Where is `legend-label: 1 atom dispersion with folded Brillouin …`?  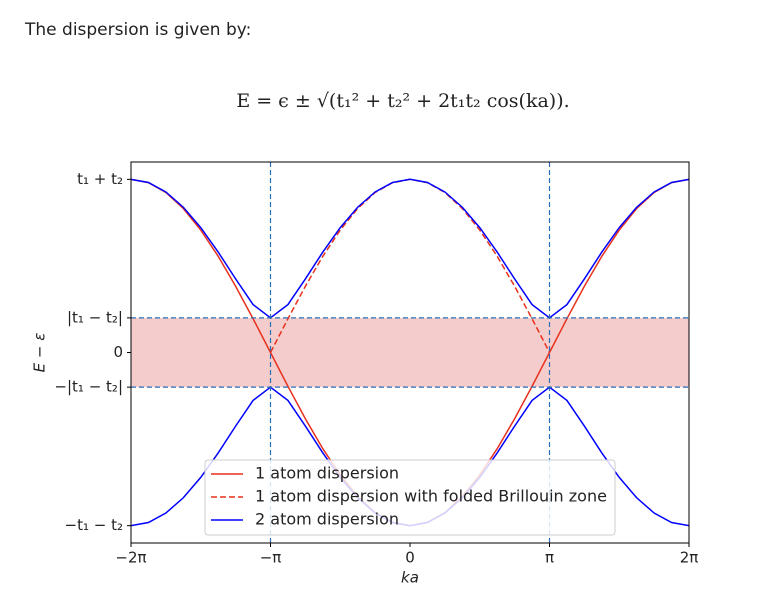
legend-label: 1 atom dispersion with folded Brillouin … is located at coordinates (431, 496).